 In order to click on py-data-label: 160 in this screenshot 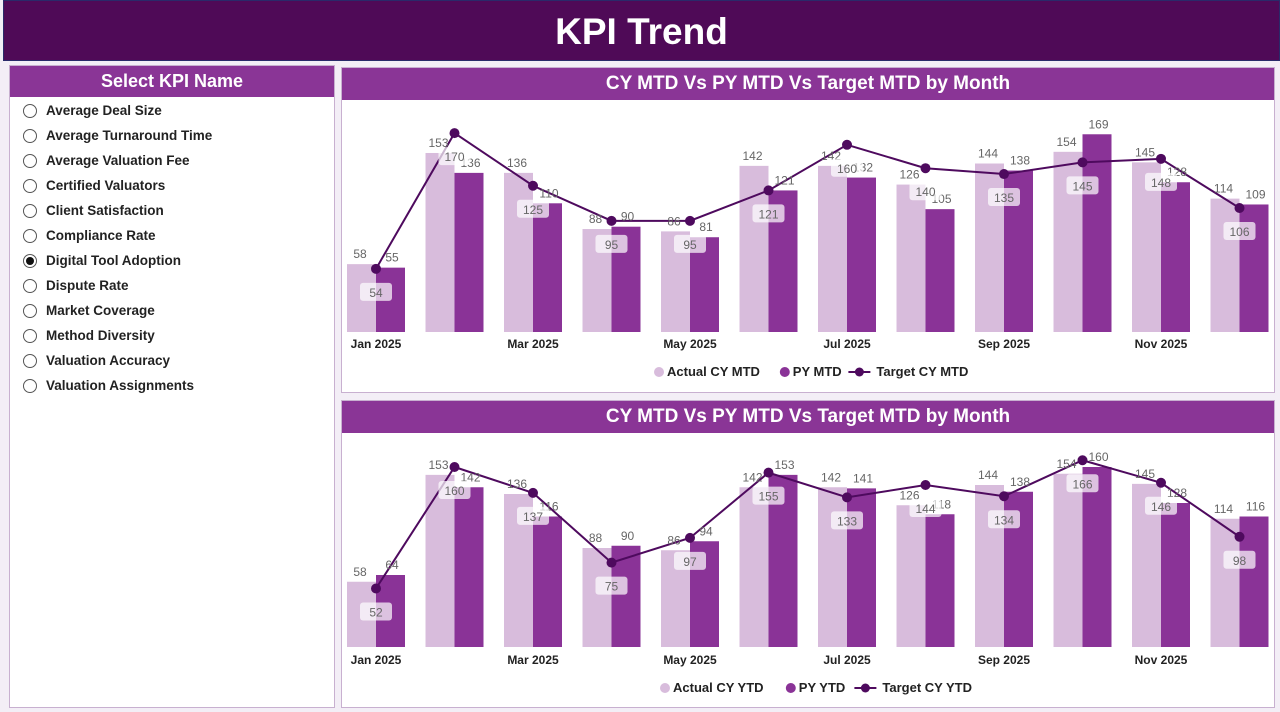, I will do `click(1098, 457)`.